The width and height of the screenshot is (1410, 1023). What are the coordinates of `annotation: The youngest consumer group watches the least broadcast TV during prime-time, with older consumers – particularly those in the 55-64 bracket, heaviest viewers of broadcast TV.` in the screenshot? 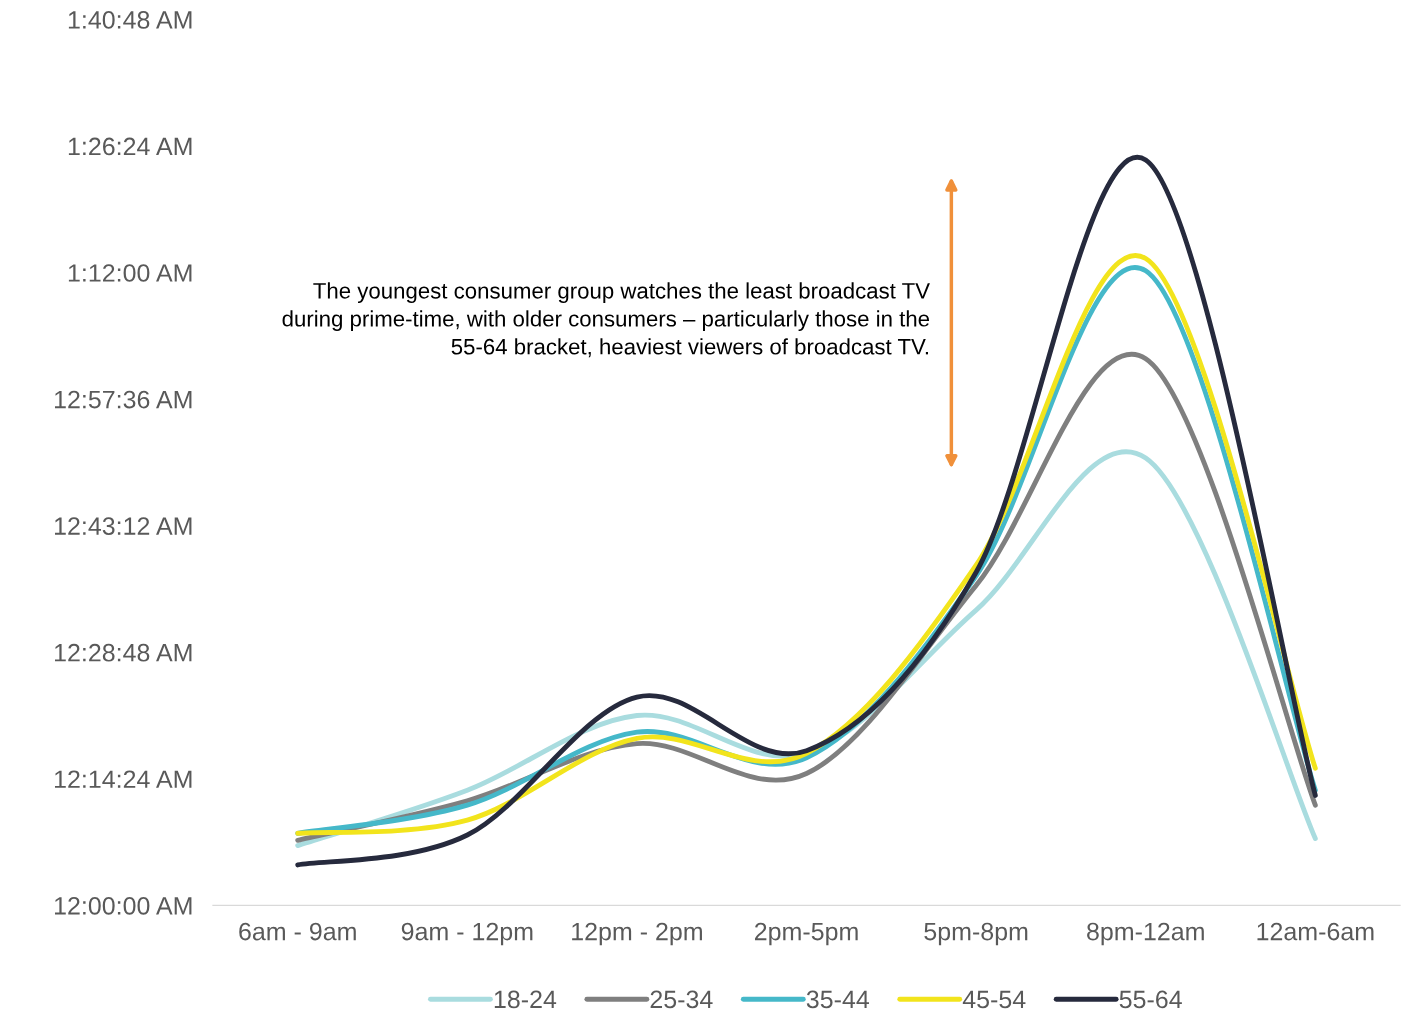 It's located at (606, 320).